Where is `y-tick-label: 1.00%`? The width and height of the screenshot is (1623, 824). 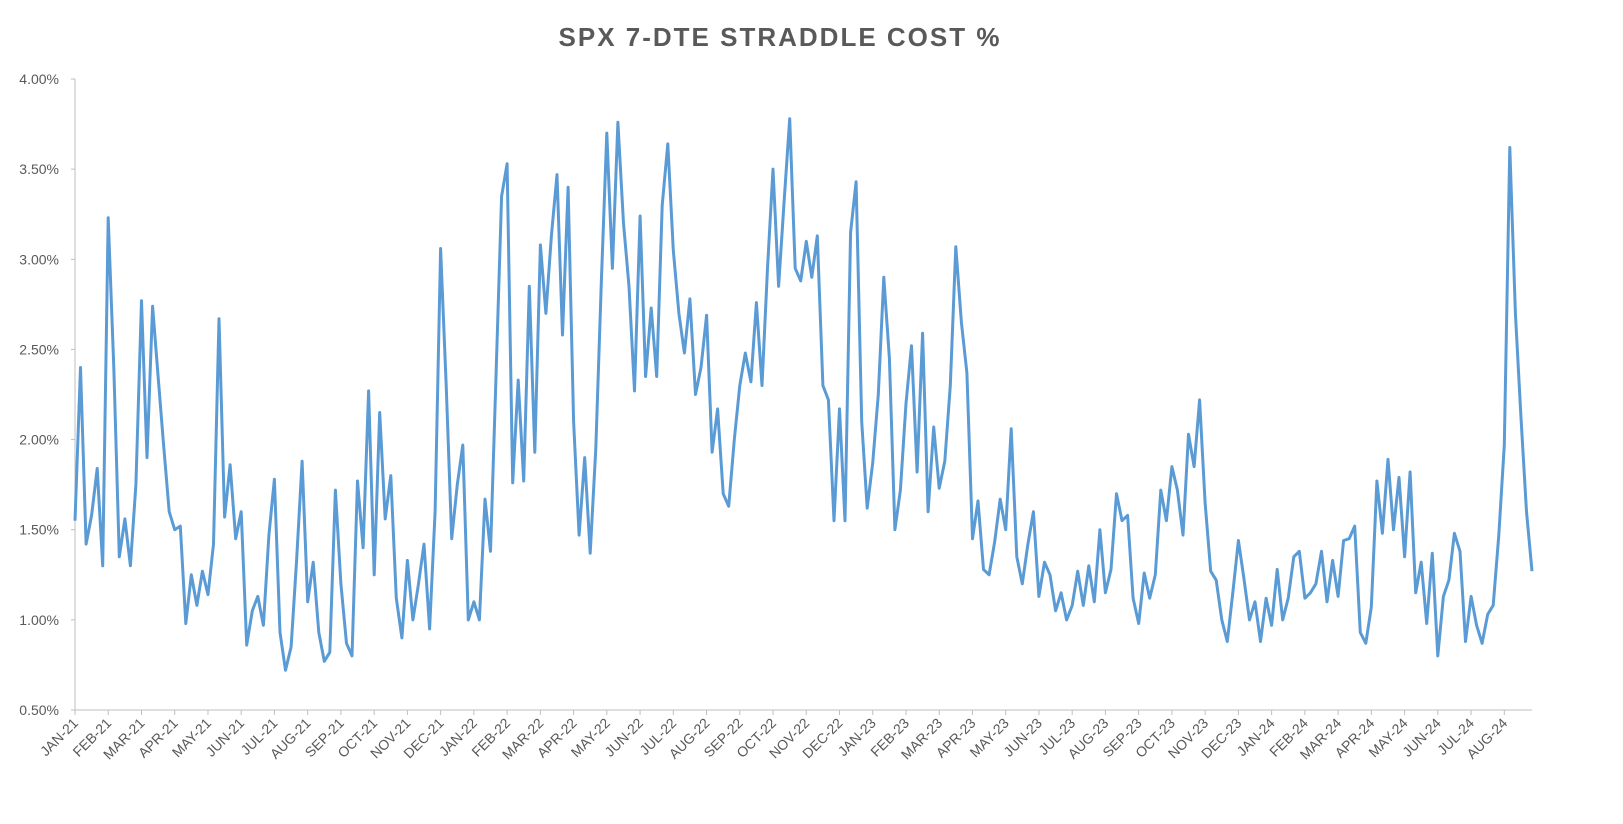
y-tick-label: 1.00% is located at coordinates (39, 620).